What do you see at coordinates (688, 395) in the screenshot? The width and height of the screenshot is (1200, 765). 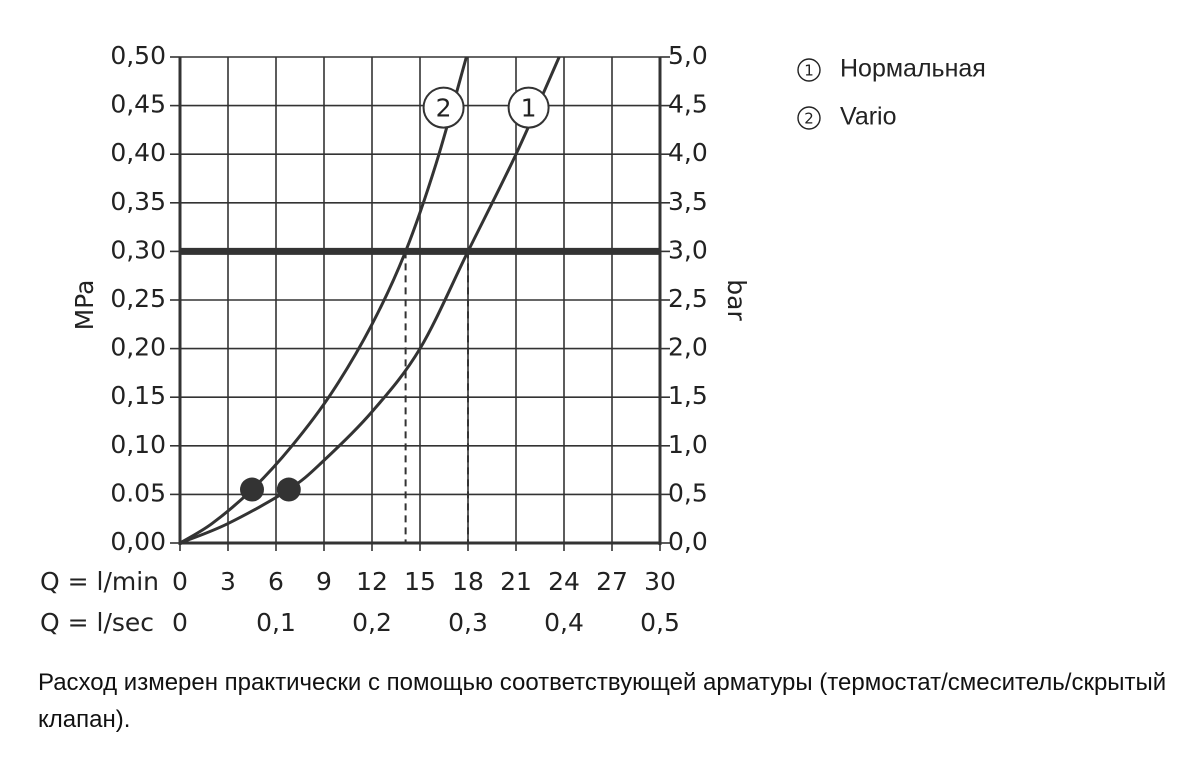 I see `y2-tick-label: 1,5` at bounding box center [688, 395].